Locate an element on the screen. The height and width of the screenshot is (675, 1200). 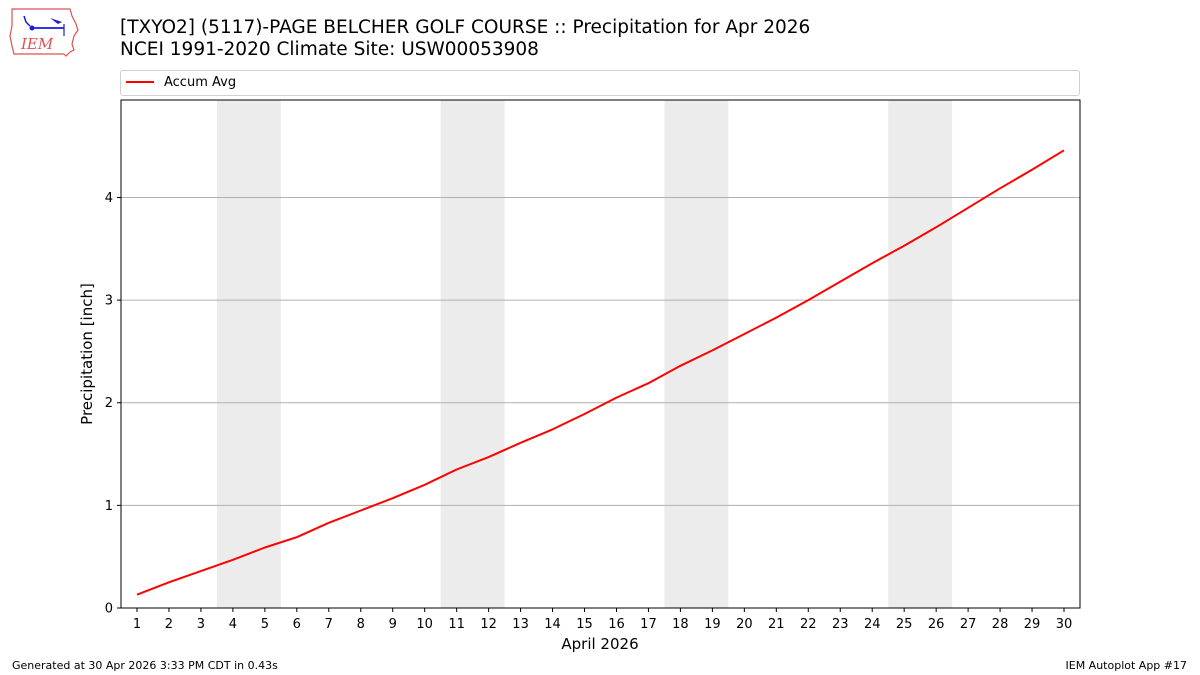
y-tick-label: 0 is located at coordinates (109, 609).